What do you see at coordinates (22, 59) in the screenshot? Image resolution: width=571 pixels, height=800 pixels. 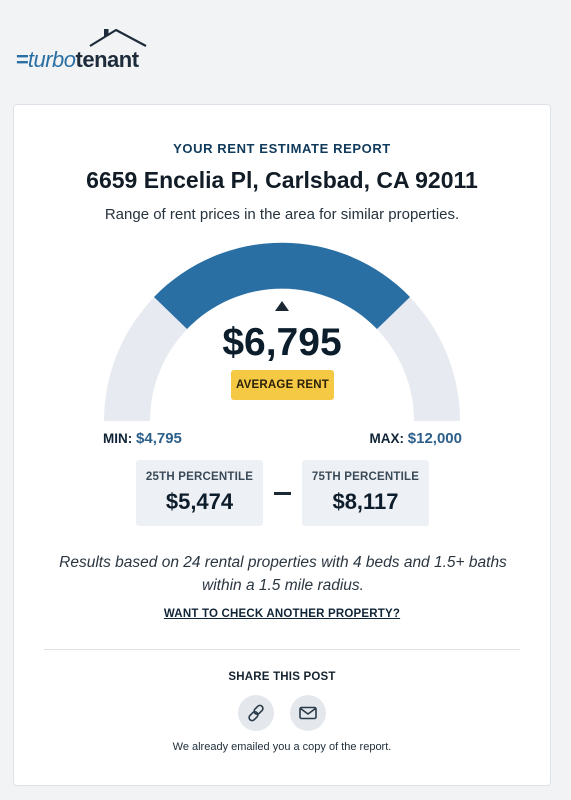 I see `logo-lines: =` at bounding box center [22, 59].